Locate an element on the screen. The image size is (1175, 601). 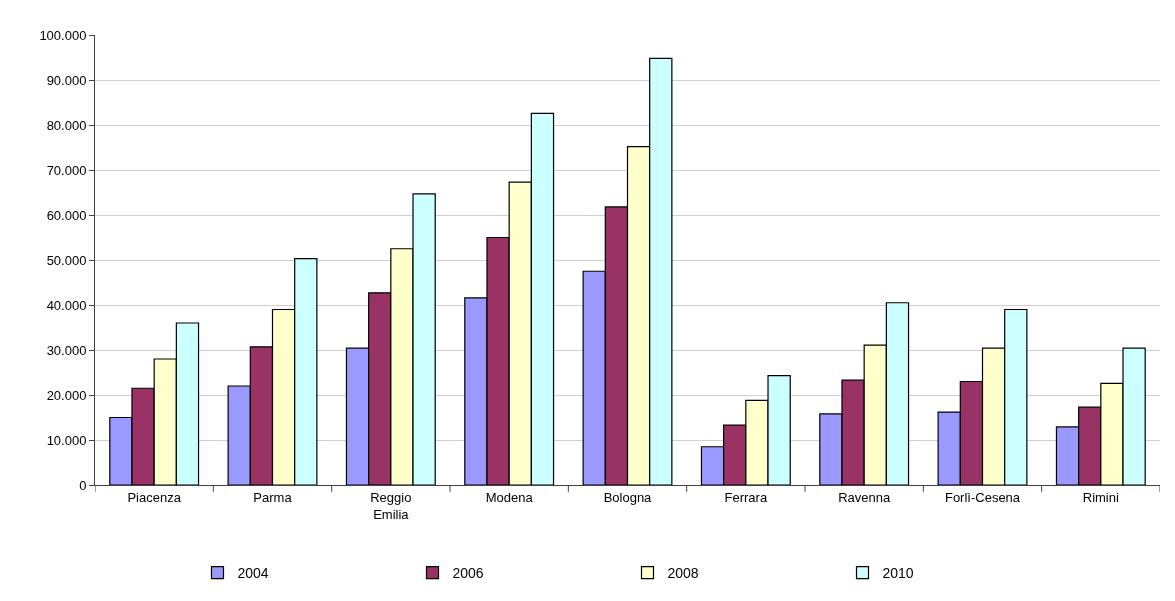
x-tick-label: Ferrara is located at coordinates (746, 497).